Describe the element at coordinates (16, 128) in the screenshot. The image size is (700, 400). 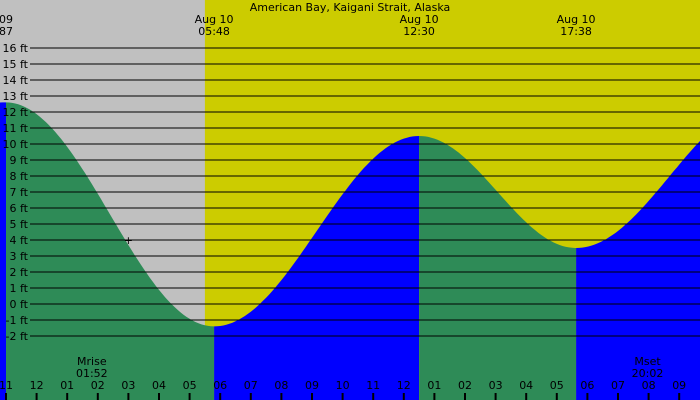
I see `y-tick-label: 11 ft` at that location.